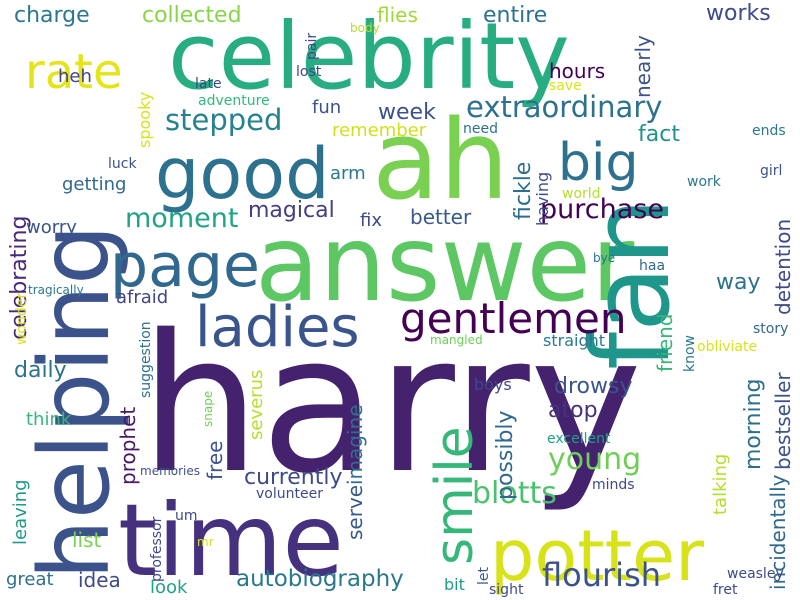 The height and width of the screenshot is (600, 800). I want to click on word-answer: answer, so click(445, 264).